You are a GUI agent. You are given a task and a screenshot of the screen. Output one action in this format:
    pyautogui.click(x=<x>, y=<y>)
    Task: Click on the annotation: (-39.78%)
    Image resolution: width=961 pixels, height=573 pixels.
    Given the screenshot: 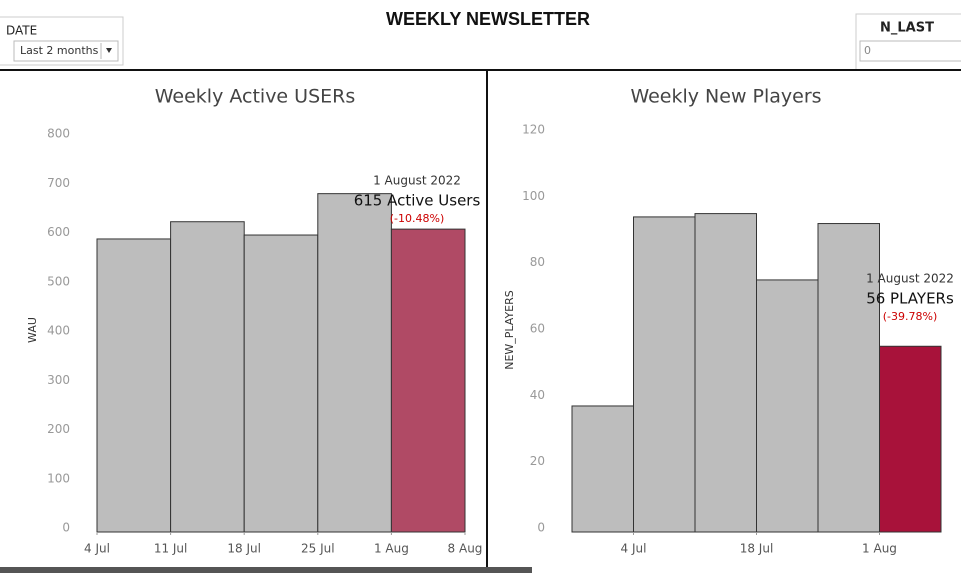 What is the action you would take?
    pyautogui.click(x=910, y=316)
    